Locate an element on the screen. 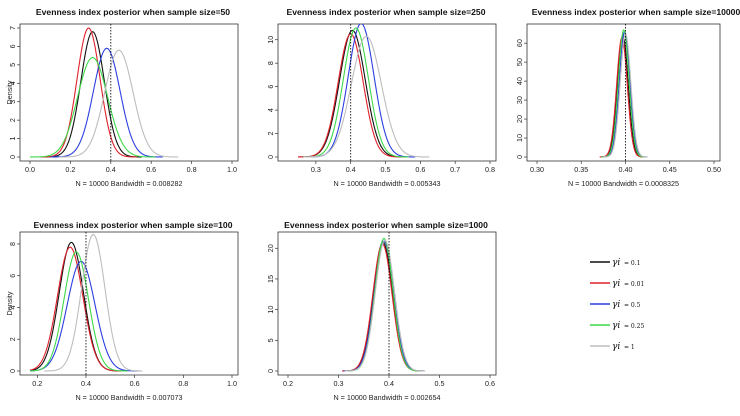  legend-entry: γi = 0.5 is located at coordinates (615, 305).